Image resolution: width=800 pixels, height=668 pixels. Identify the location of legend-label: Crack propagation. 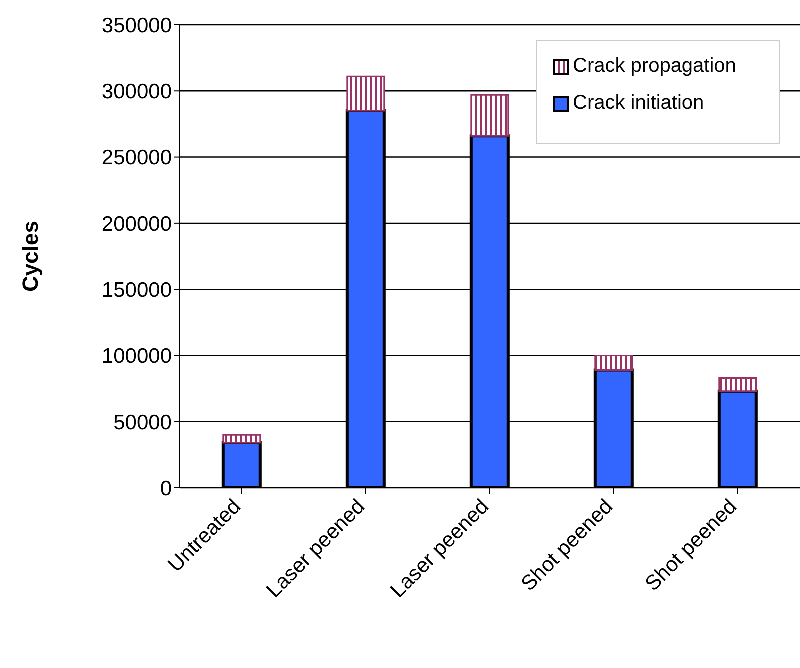
(654, 66).